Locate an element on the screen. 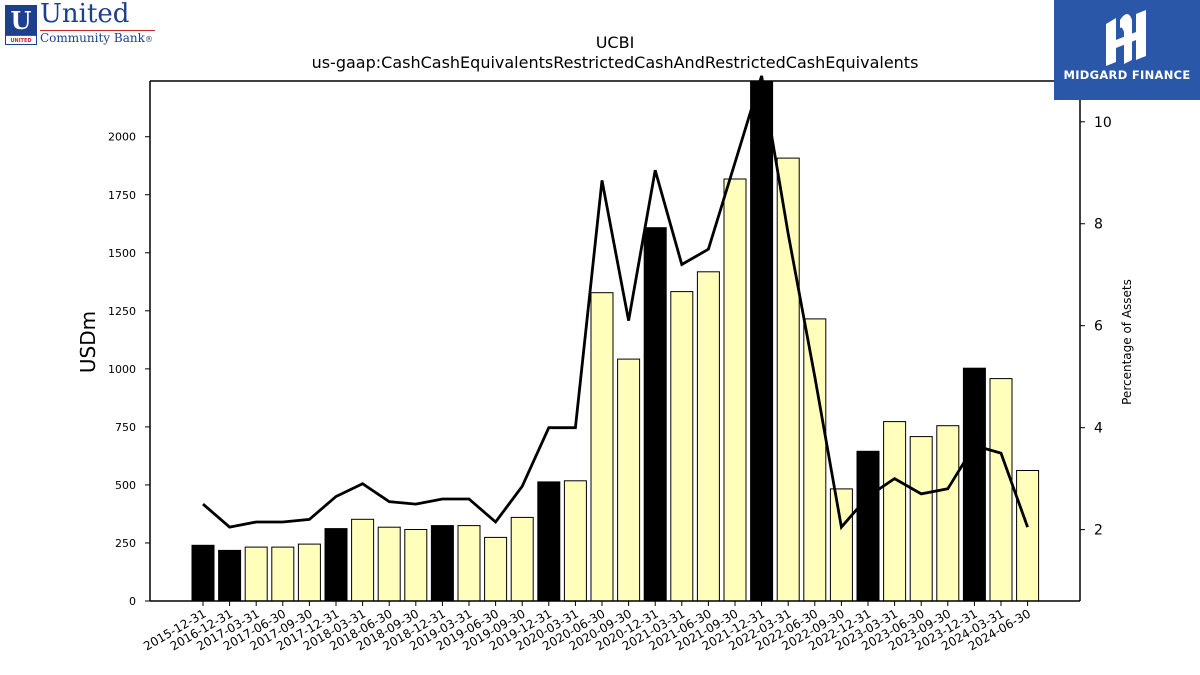 This screenshot has width=1200, height=675. y-tick-label: 1250 is located at coordinates (122, 311).